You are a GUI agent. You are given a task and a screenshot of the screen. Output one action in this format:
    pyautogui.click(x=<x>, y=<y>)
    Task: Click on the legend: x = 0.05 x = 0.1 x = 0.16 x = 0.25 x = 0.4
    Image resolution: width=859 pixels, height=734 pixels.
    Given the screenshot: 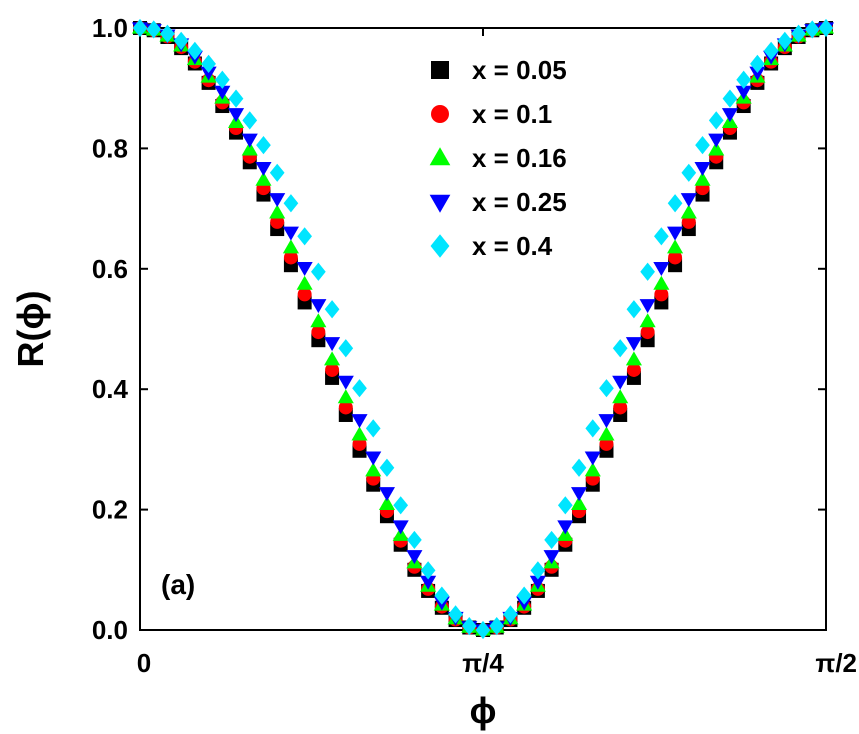 What is the action you would take?
    pyautogui.click(x=498, y=158)
    